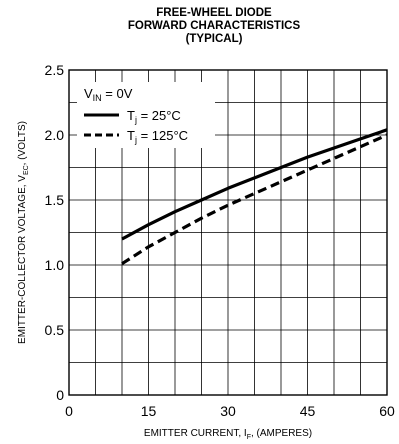 The height and width of the screenshot is (444, 399). What do you see at coordinates (308, 411) in the screenshot?
I see `x-tick-label: 45` at bounding box center [308, 411].